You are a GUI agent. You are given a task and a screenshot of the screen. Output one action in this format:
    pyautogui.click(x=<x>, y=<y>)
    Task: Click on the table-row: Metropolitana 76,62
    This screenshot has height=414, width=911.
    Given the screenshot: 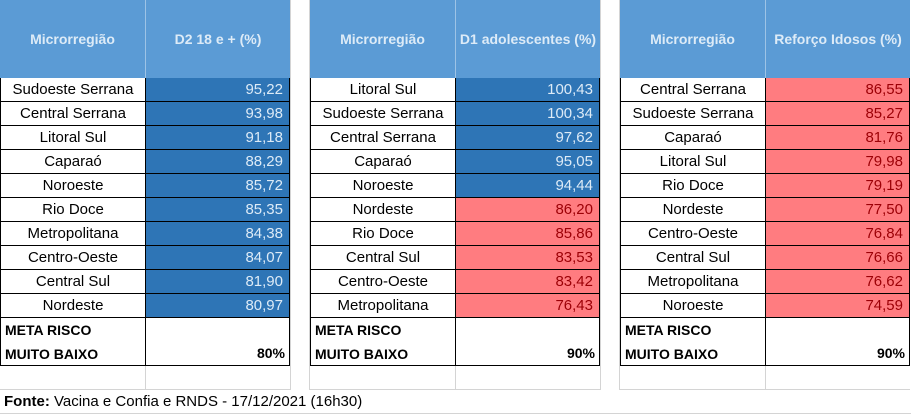 What is the action you would take?
    pyautogui.click(x=765, y=282)
    